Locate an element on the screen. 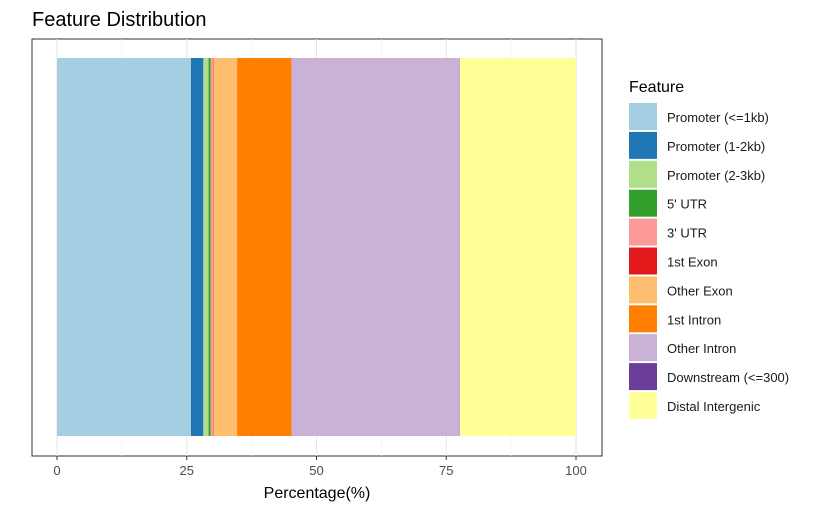 The image size is (826, 510). legend-label: 1st Intron is located at coordinates (694, 319).